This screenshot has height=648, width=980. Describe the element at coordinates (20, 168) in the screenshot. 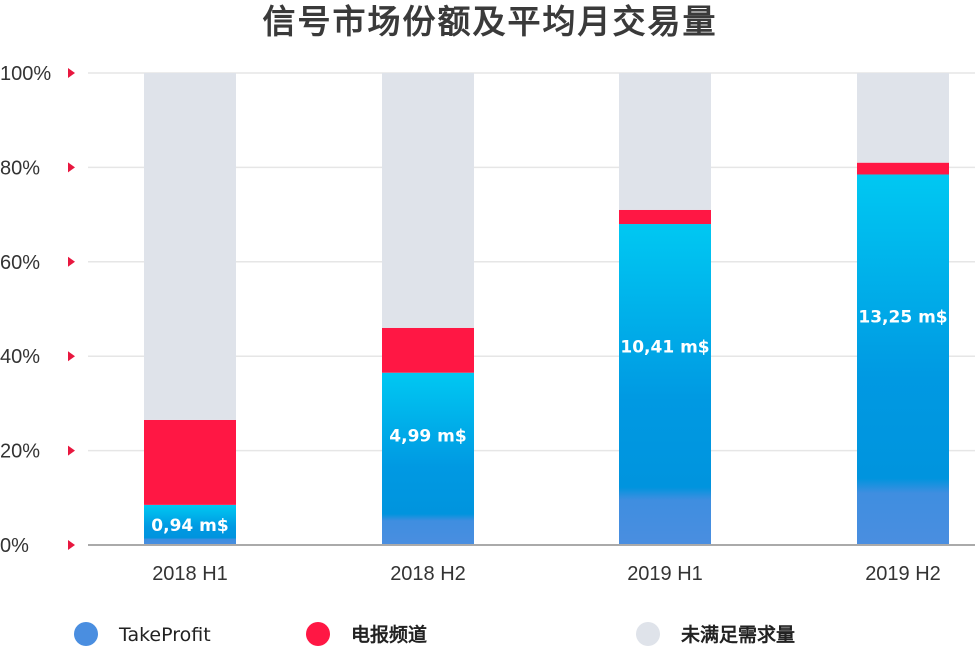

I see `y-tick-label: 80%` at that location.